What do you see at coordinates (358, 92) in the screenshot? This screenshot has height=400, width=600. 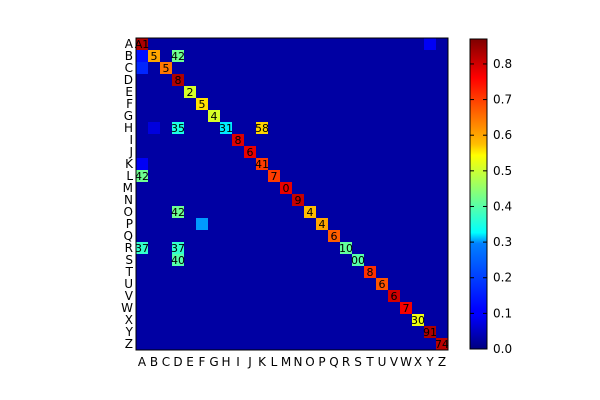 I see `heatmap-cell-E-S` at bounding box center [358, 92].